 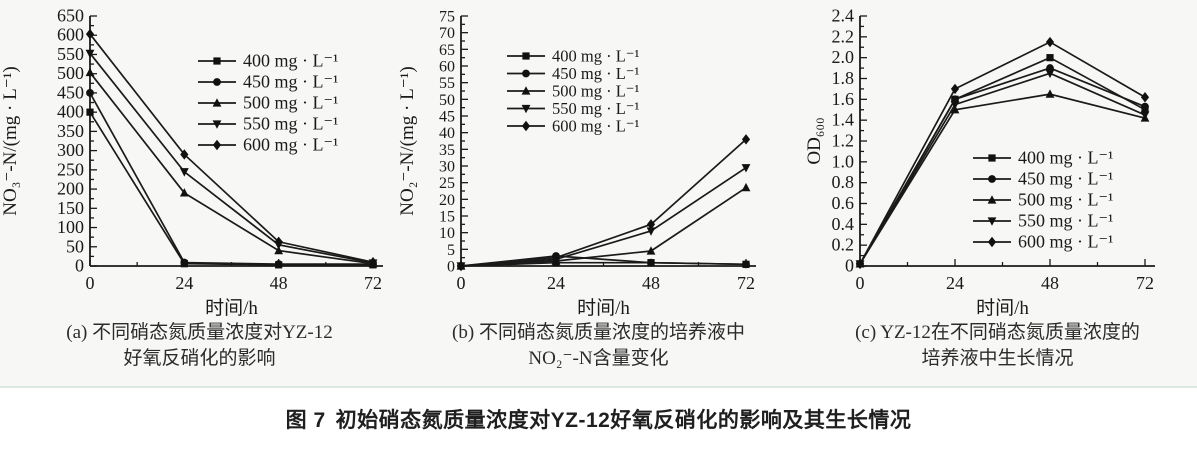 What do you see at coordinates (199, 358) in the screenshot?
I see `caption-a-line2: 好氧反硝化的影响` at bounding box center [199, 358].